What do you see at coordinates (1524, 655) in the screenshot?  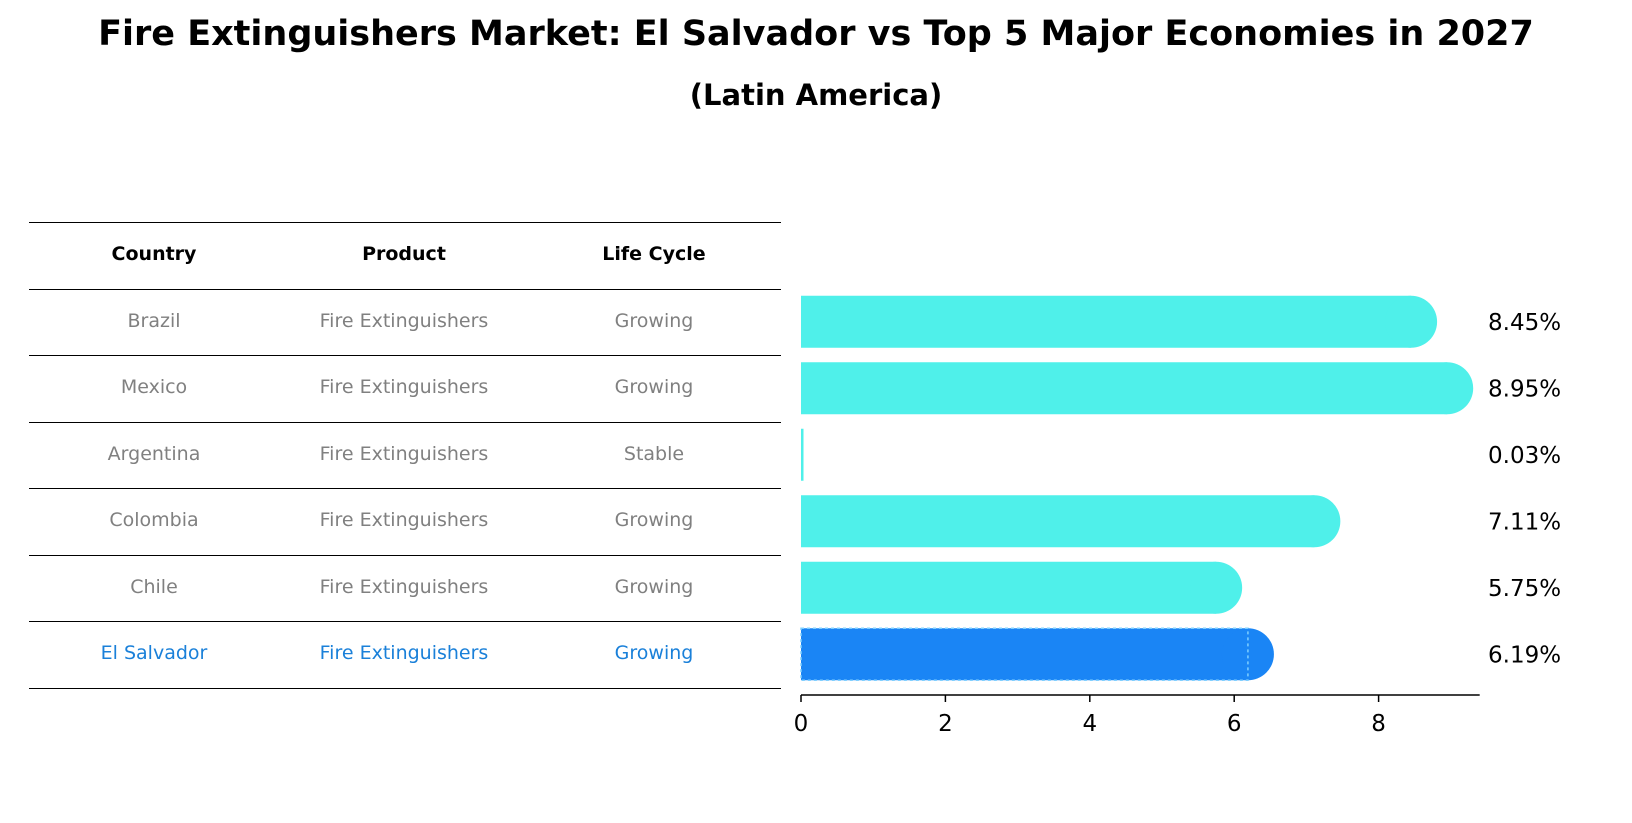 I see `value-label: 6.19%` at bounding box center [1524, 655].